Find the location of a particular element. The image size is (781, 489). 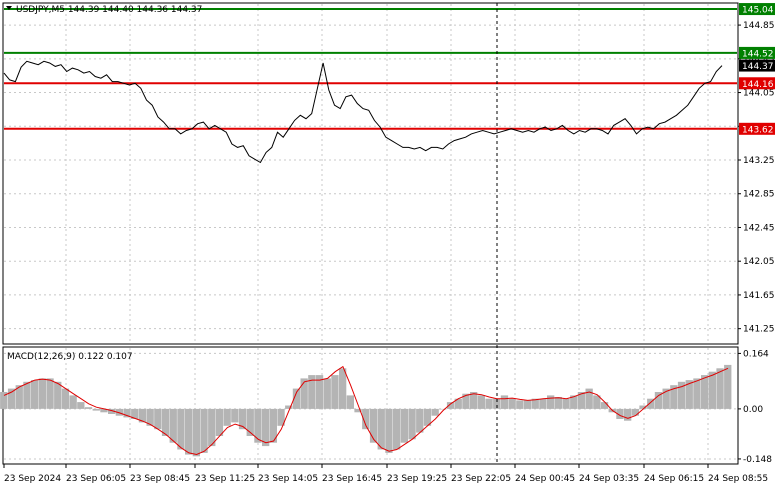

time-tick-label: 23 Sep 14:05 is located at coordinates (288, 479).